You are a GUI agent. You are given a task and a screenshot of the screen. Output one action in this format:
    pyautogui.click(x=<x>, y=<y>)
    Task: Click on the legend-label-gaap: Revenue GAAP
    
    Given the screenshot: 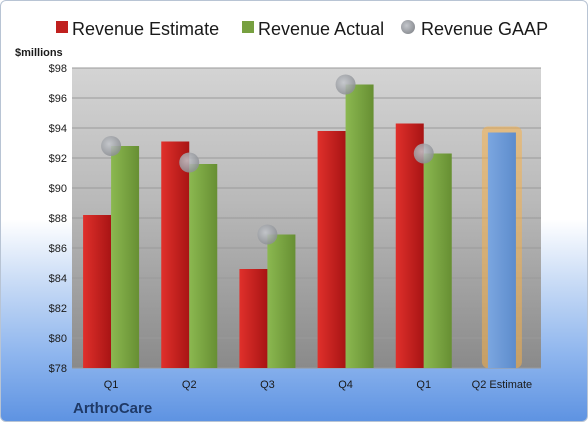 What is the action you would take?
    pyautogui.click(x=484, y=29)
    